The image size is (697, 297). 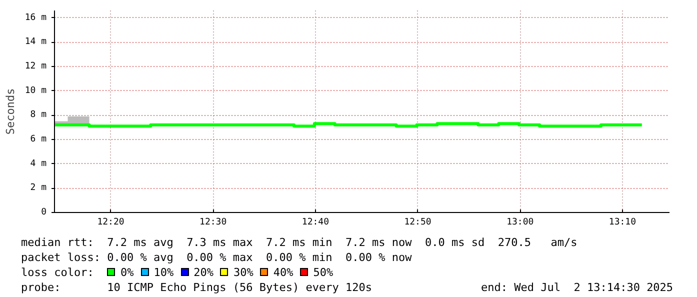 What do you see at coordinates (38, 188) in the screenshot?
I see `y-tick-label: 2 m` at bounding box center [38, 188].